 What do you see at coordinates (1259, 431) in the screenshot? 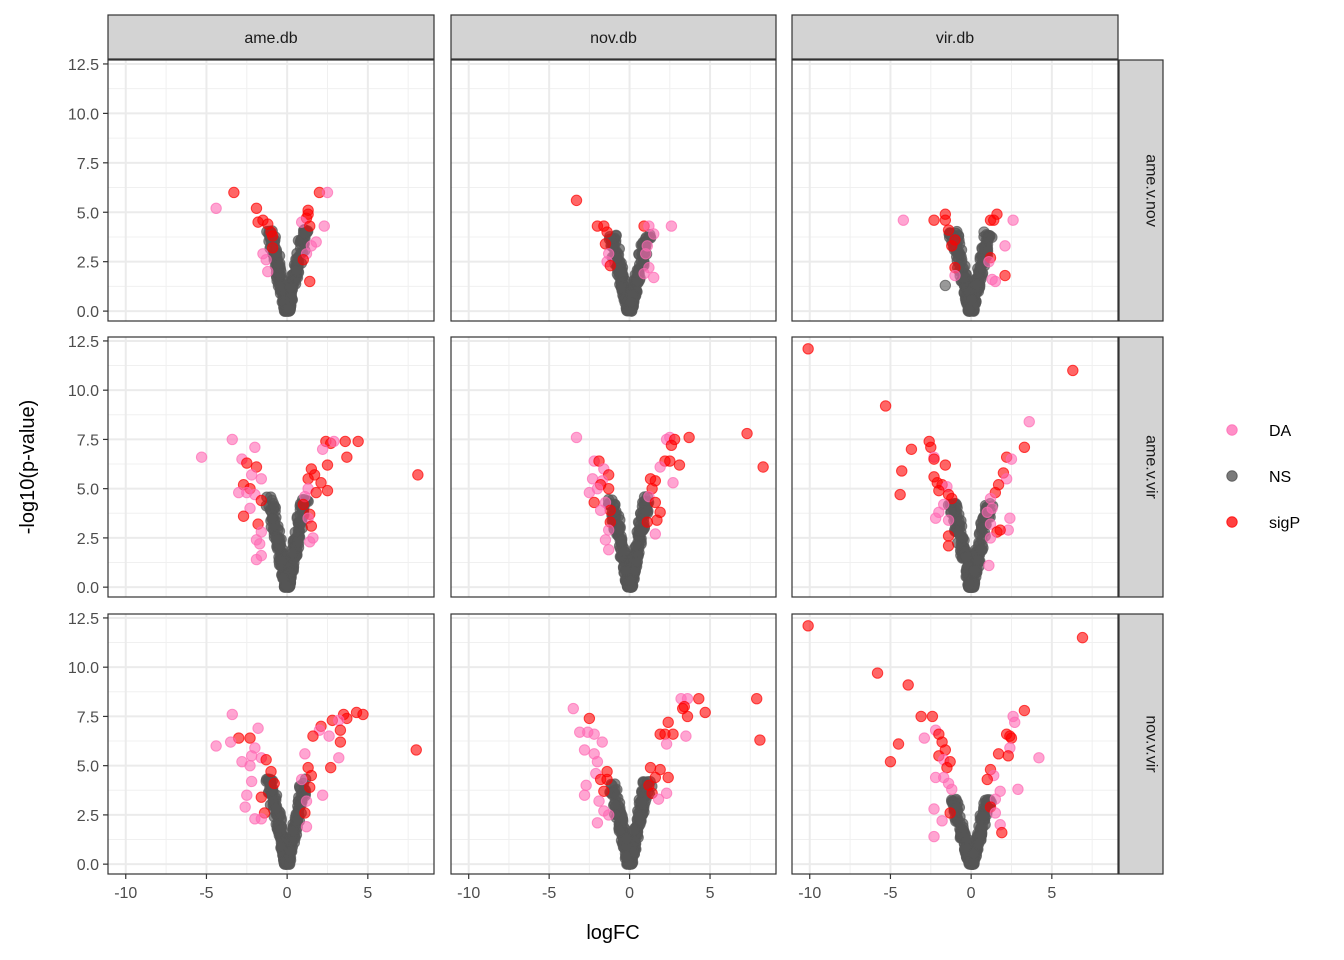
I see `legend-item-DA: DA` at bounding box center [1259, 431].